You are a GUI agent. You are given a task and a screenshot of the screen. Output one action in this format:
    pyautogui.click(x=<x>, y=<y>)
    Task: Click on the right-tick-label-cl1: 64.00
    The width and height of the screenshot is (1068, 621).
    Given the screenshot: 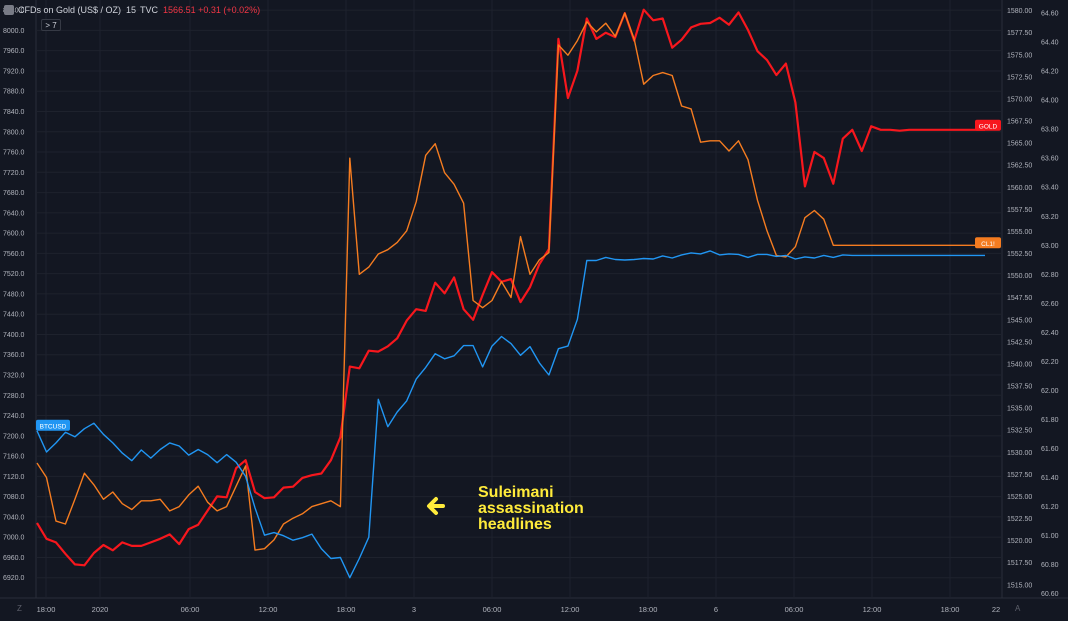 What is the action you would take?
    pyautogui.click(x=1050, y=101)
    